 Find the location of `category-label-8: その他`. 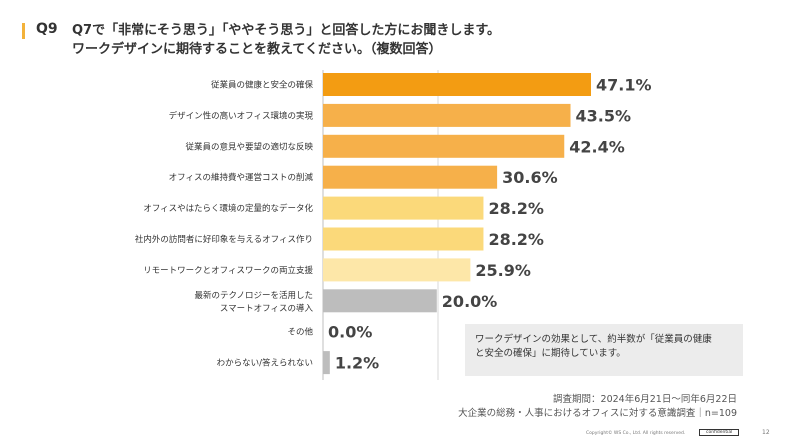

category-label-8: その他 is located at coordinates (300, 332).